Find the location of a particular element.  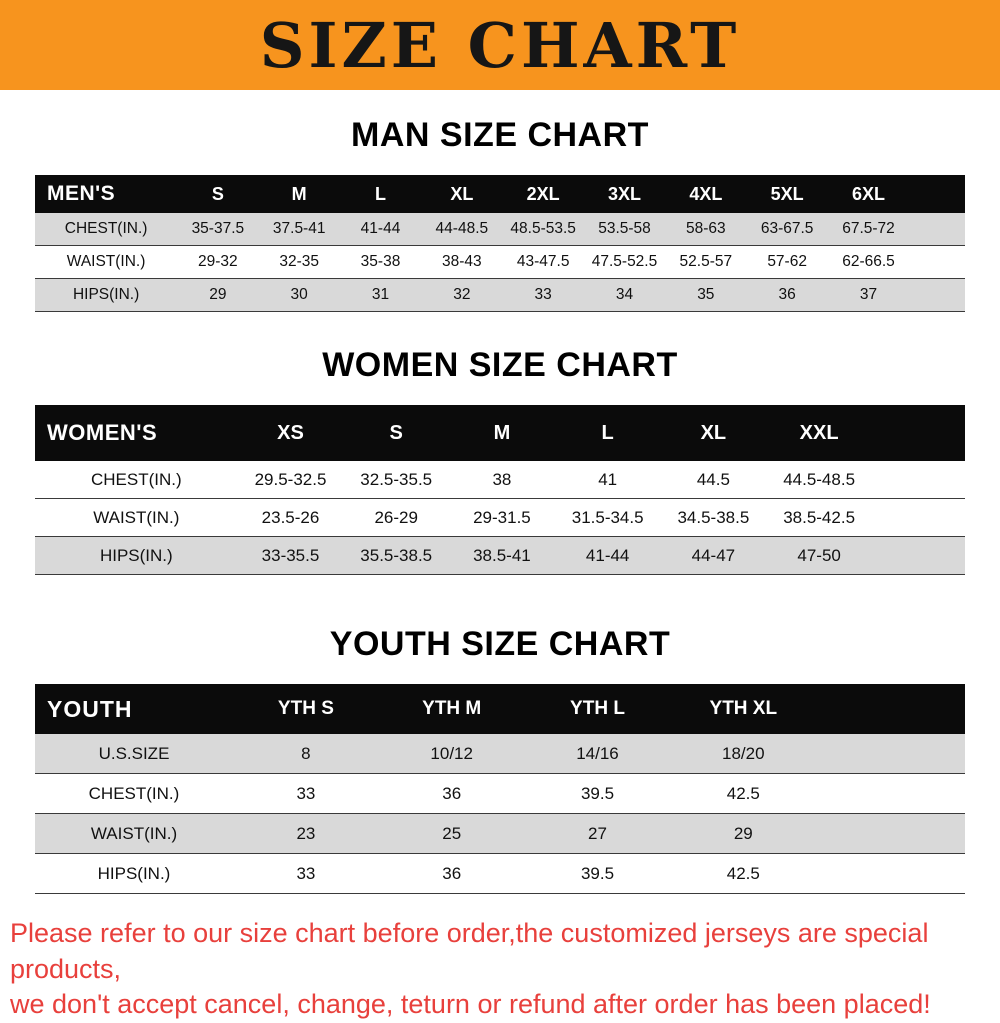

size-column-header: YTH XL is located at coordinates (743, 709).